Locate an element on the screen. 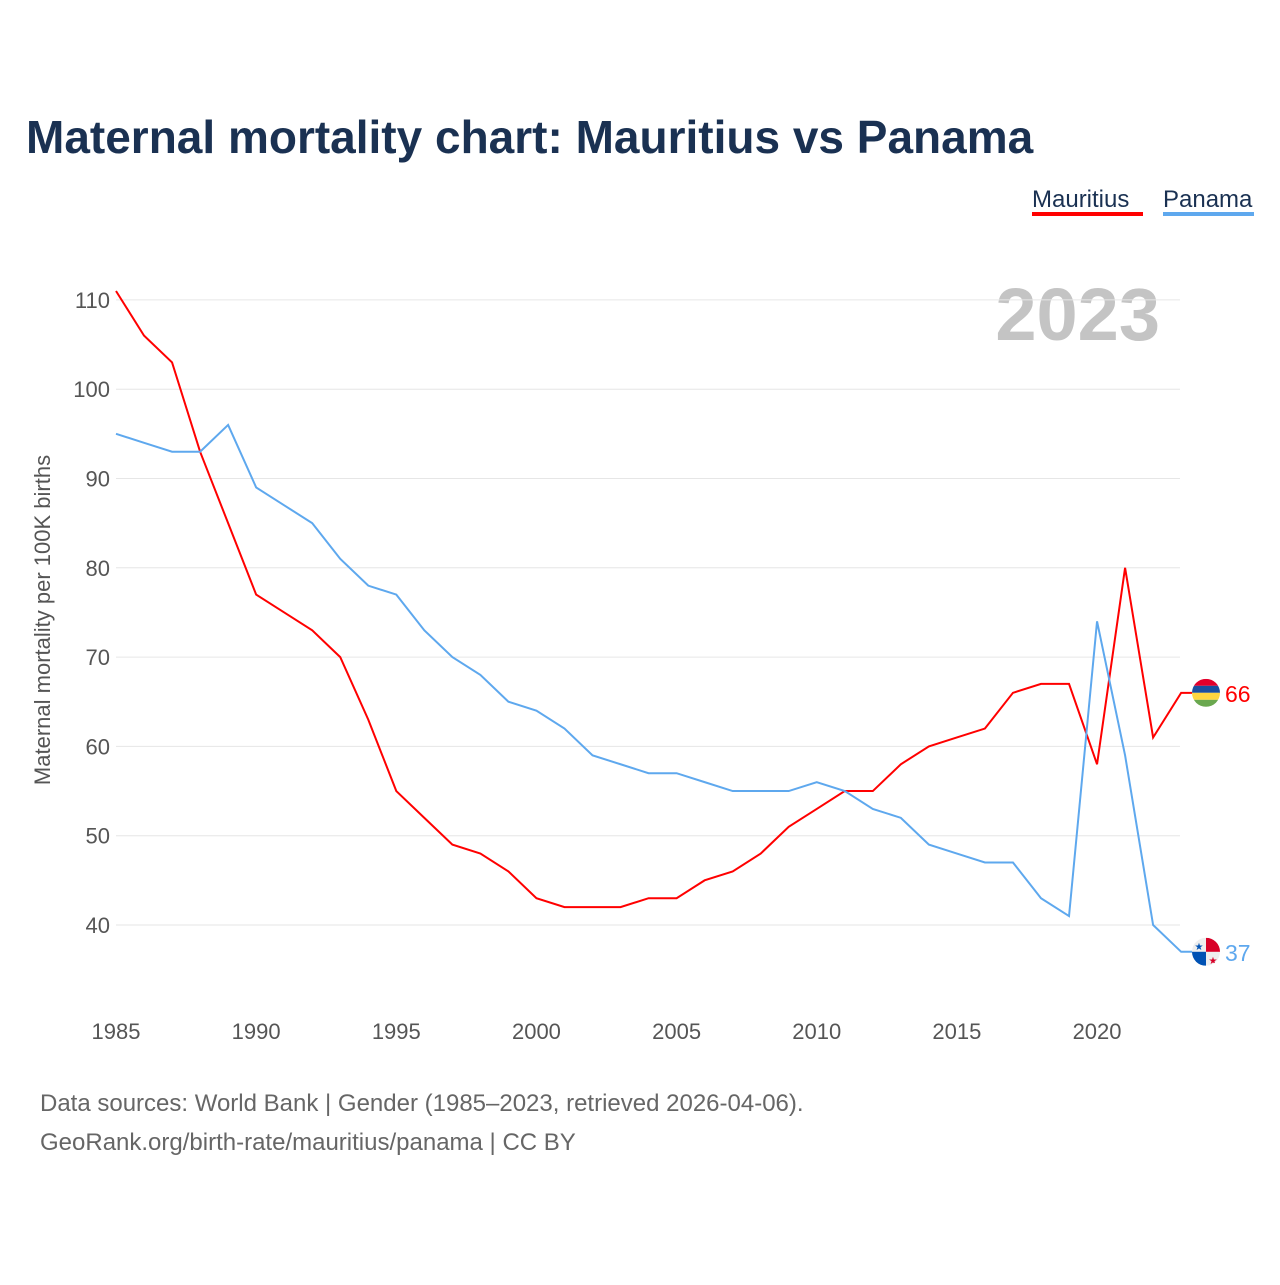 The height and width of the screenshot is (1285, 1280). x-tick-label: 1985 is located at coordinates (116, 1031).